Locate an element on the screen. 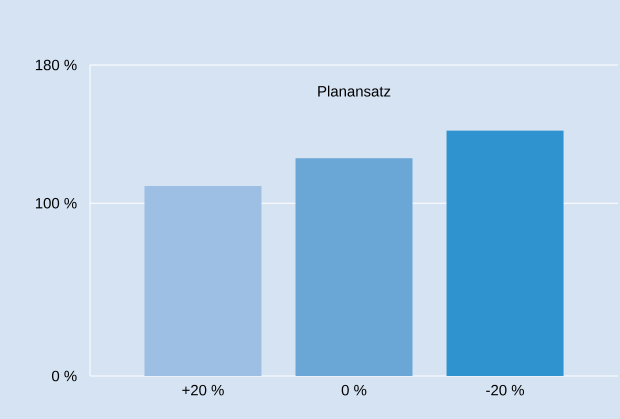  x-tick-label: 0 % is located at coordinates (354, 390).